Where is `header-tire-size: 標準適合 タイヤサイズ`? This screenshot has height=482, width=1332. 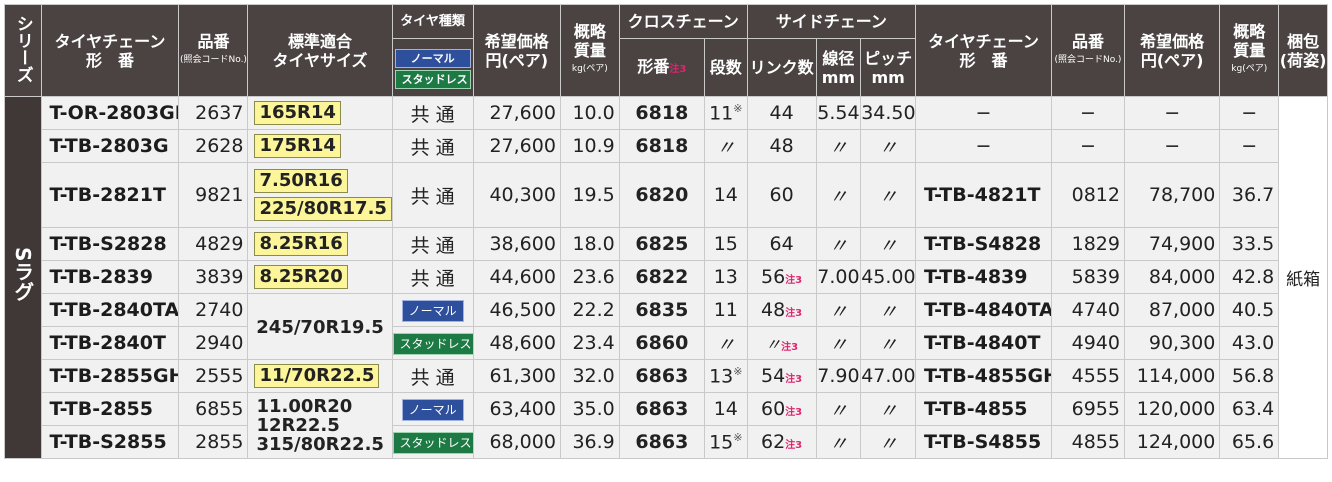
header-tire-size: 標準適合 タイヤサイズ is located at coordinates (320, 50).